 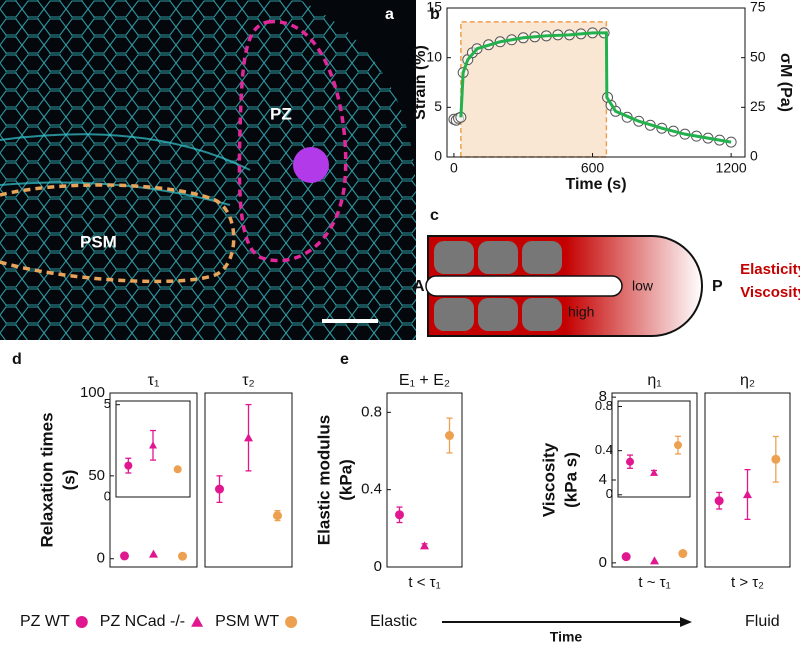 I want to click on x-axis-label: Time (s), so click(x=595, y=184).